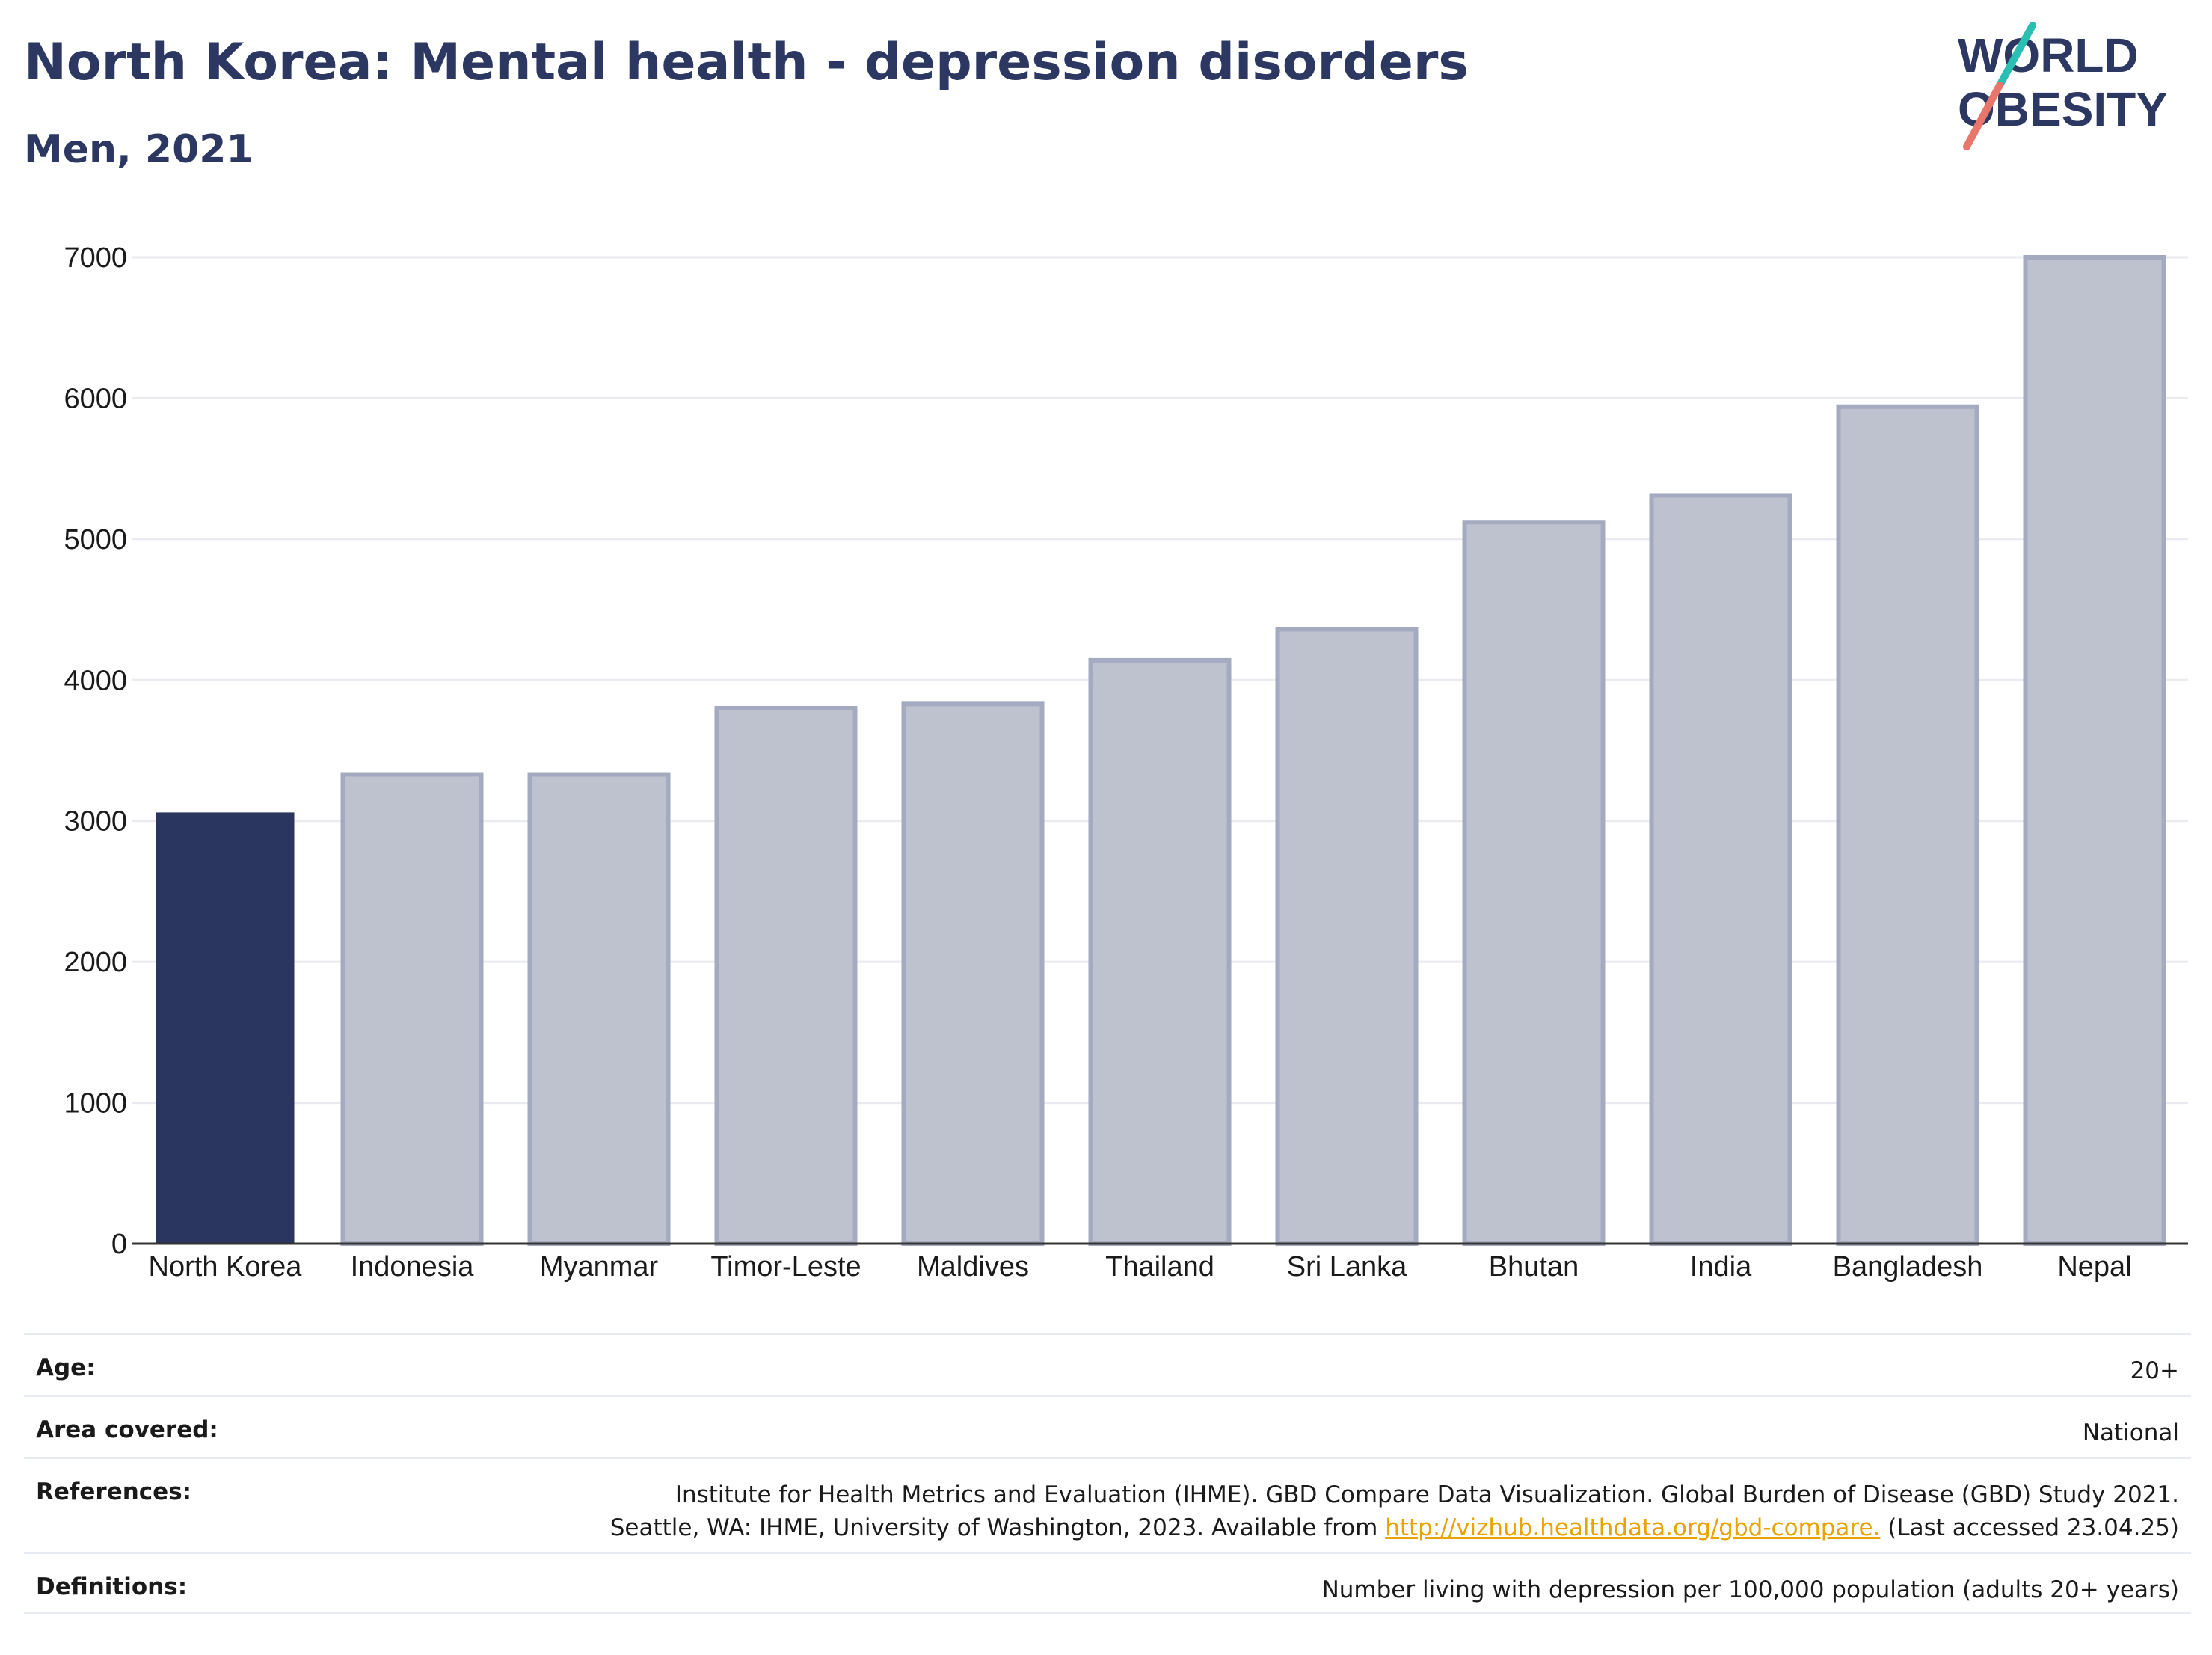 This screenshot has width=2212, height=1655. Describe the element at coordinates (225, 1028) in the screenshot. I see `bar-highlighted` at that location.